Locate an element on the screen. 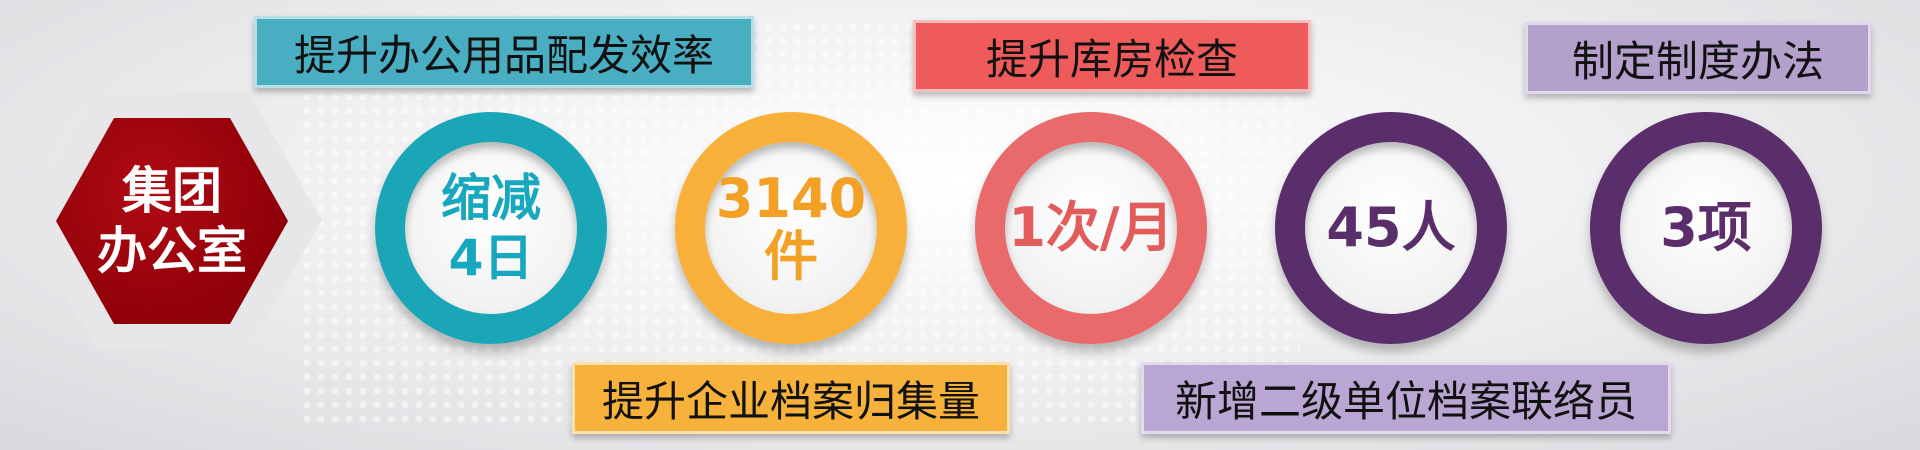 The height and width of the screenshot is (450, 1920). label-archive-liaisons: 新增二级单位档案联络员 is located at coordinates (1406, 398).